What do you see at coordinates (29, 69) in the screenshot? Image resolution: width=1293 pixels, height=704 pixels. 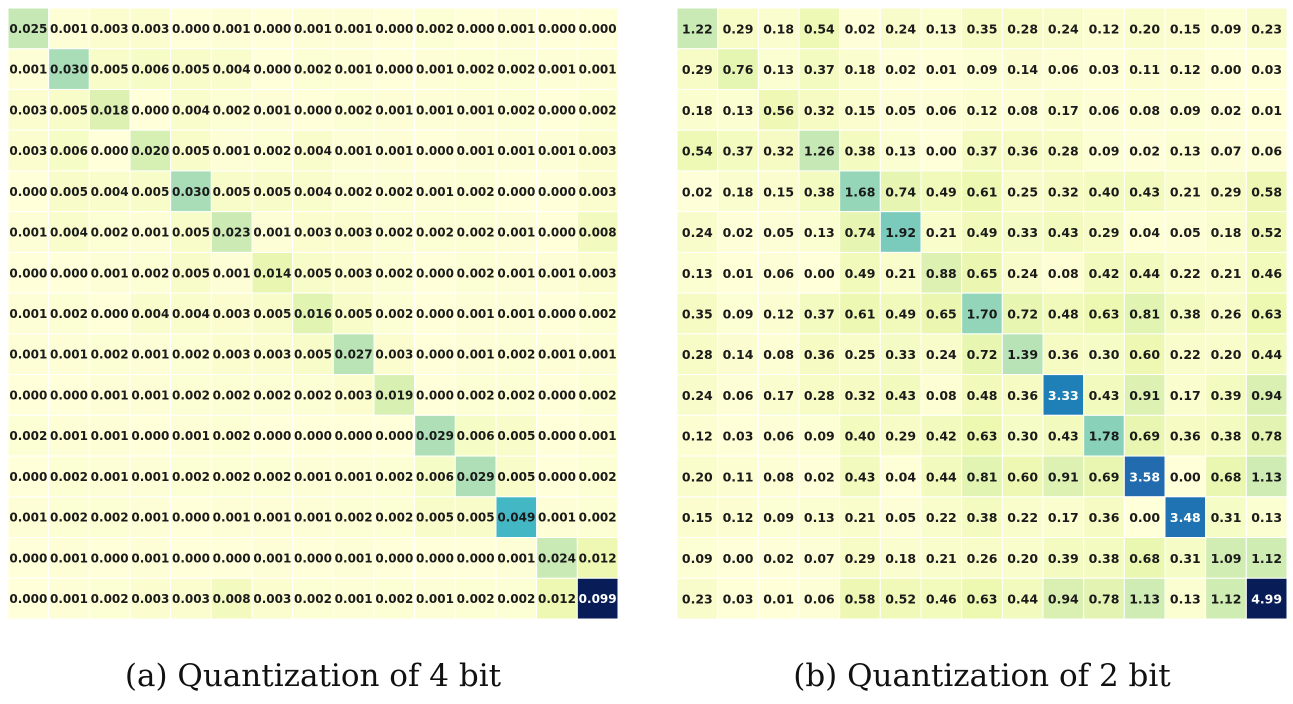 I see `heatmap-4bit-cell-r1-c0` at bounding box center [29, 69].